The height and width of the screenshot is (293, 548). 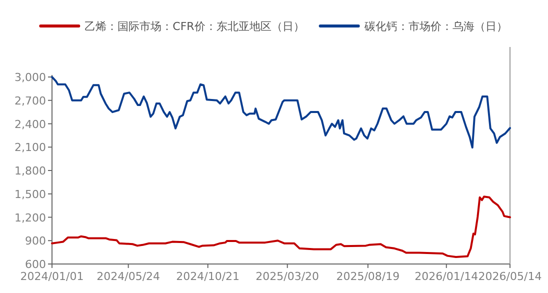 What do you see at coordinates (510, 276) in the screenshot?
I see `x-tick-label: 2026/05/14` at bounding box center [510, 276].